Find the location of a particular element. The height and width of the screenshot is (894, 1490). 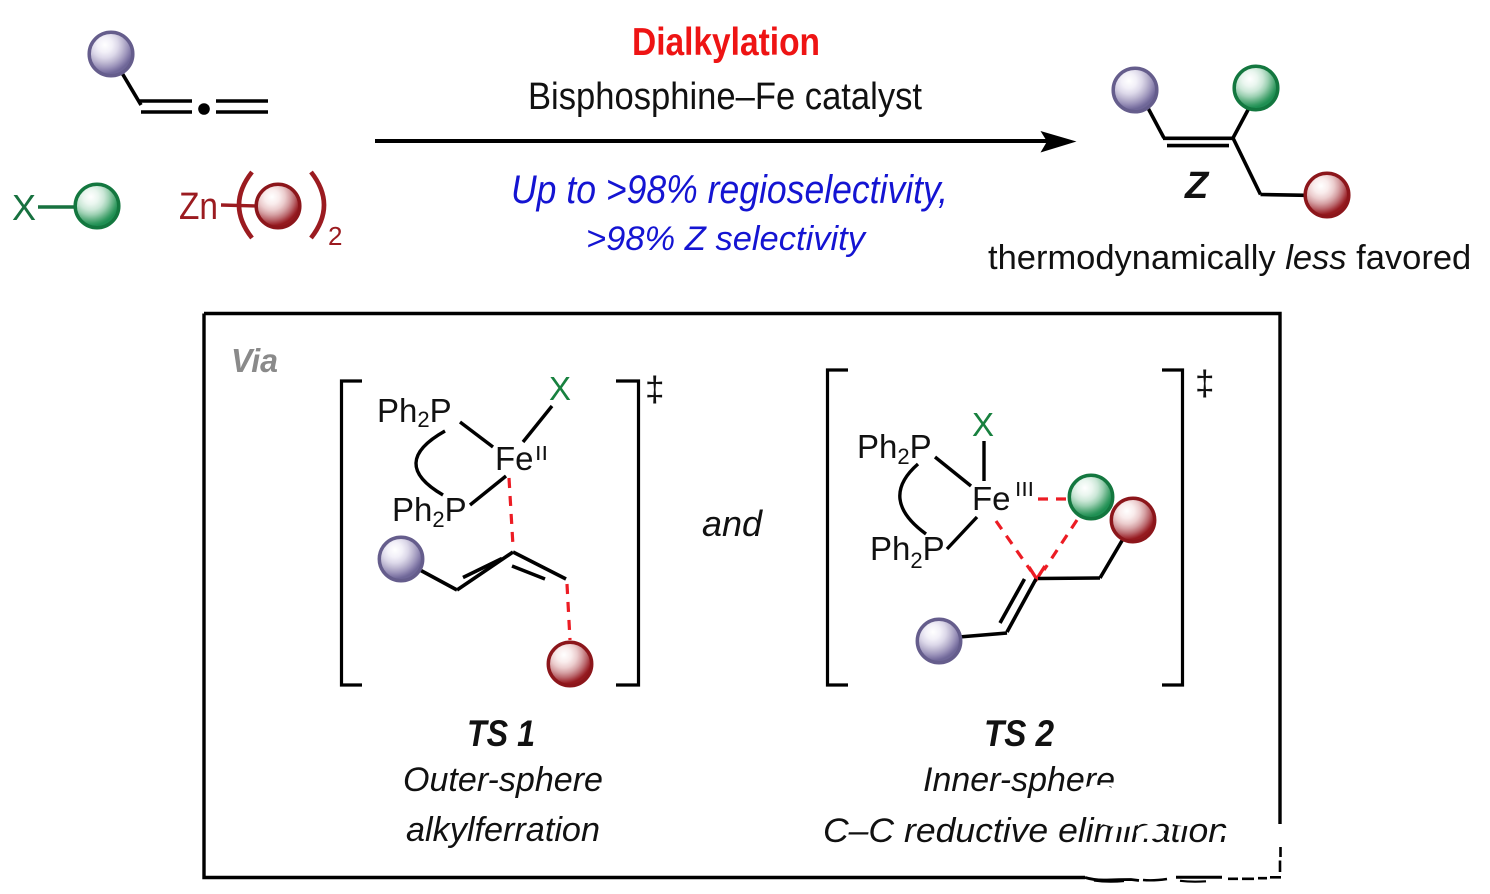

svg-text: II is located at coordinates (541, 454).